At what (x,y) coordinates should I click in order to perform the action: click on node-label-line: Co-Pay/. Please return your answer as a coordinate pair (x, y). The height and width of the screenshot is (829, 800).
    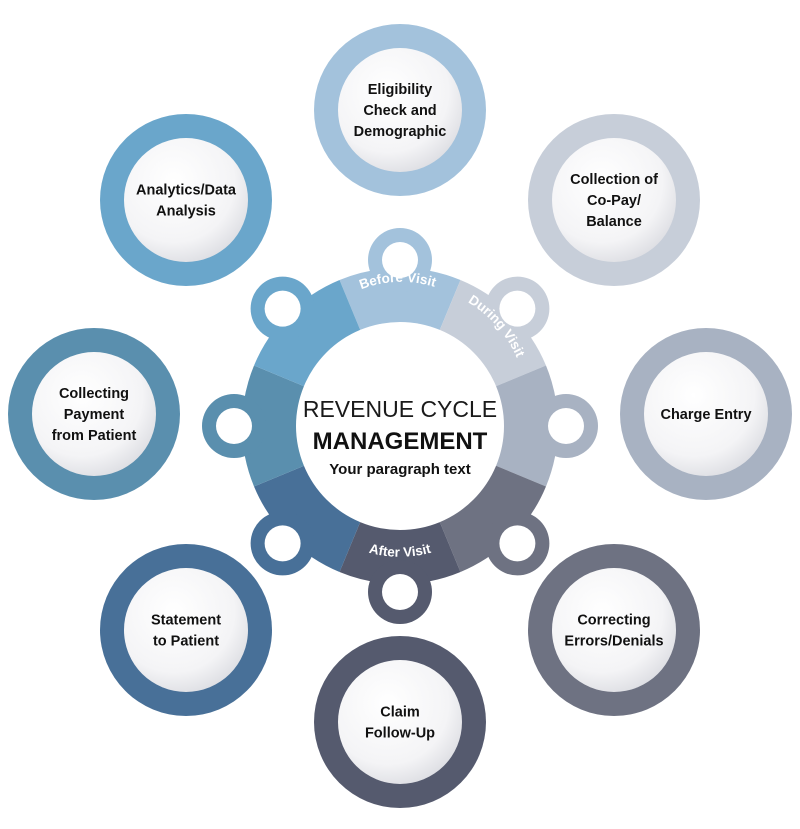
    Looking at the image, I should click on (614, 201).